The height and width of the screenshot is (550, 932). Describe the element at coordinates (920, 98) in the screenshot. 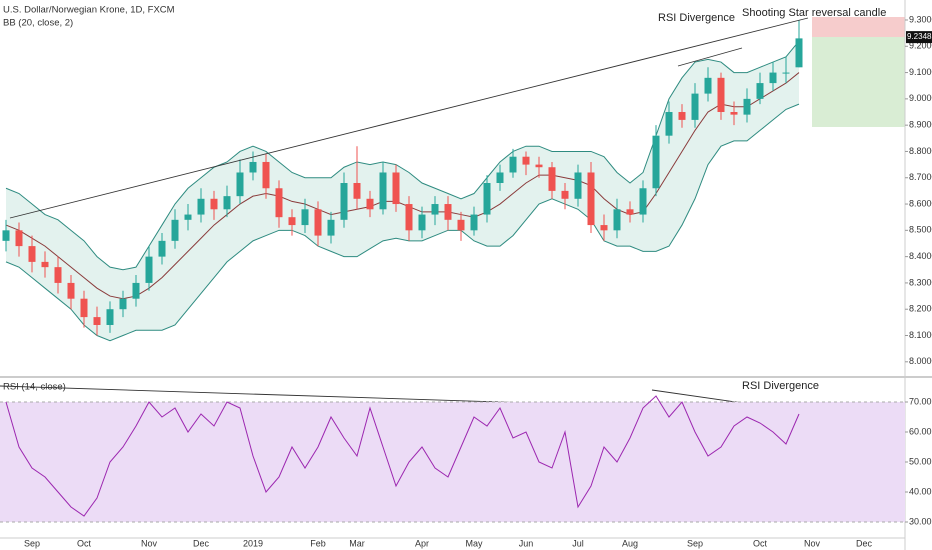

I see `y-tick-label: 9.00000` at that location.